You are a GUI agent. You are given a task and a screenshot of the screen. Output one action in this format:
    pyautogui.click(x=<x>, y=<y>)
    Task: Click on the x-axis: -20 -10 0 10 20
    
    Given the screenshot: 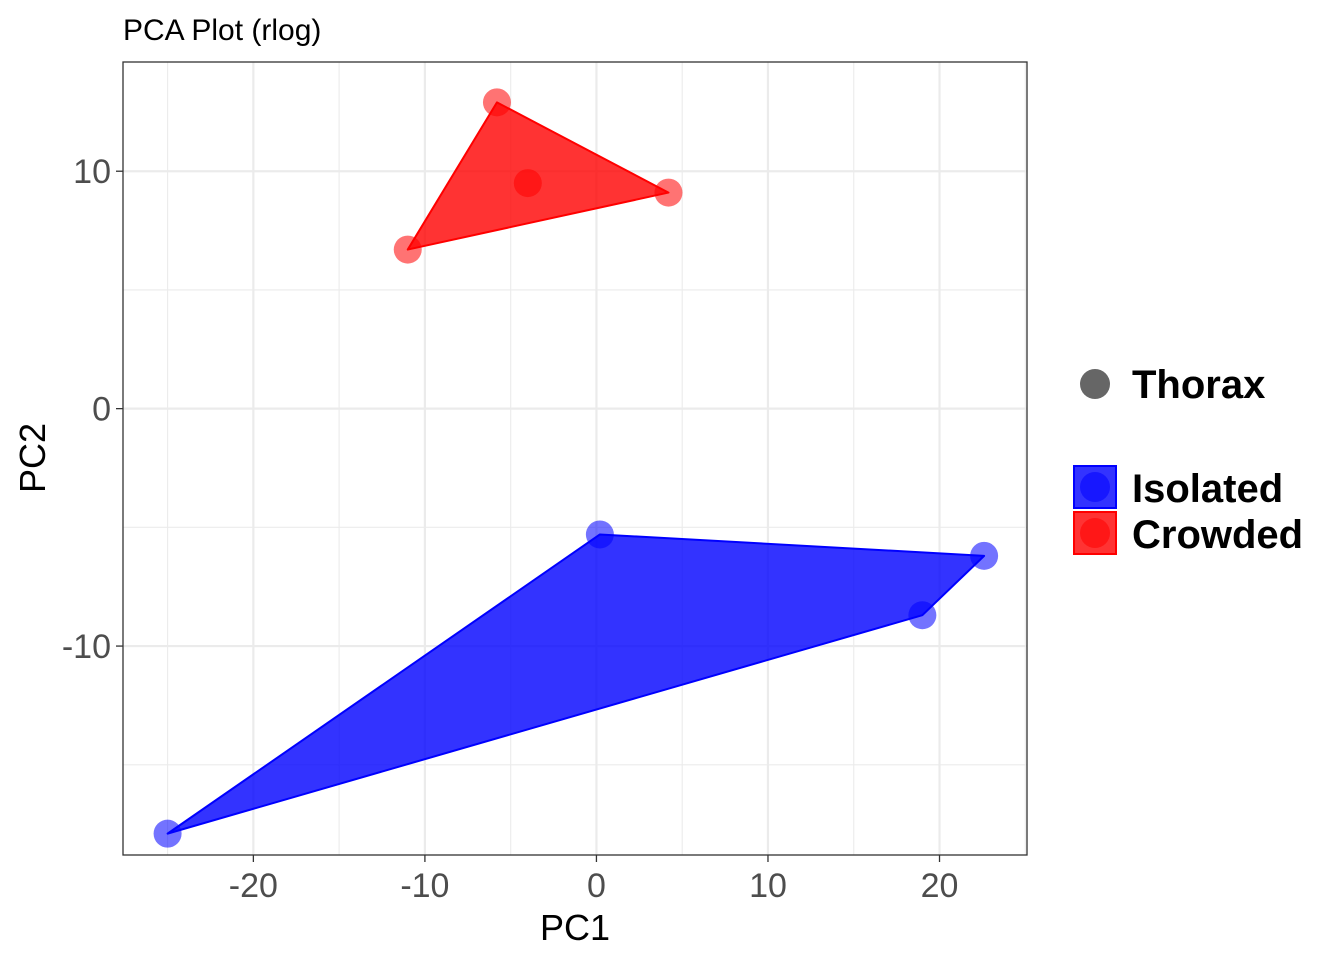 What is the action you would take?
    pyautogui.click(x=594, y=880)
    